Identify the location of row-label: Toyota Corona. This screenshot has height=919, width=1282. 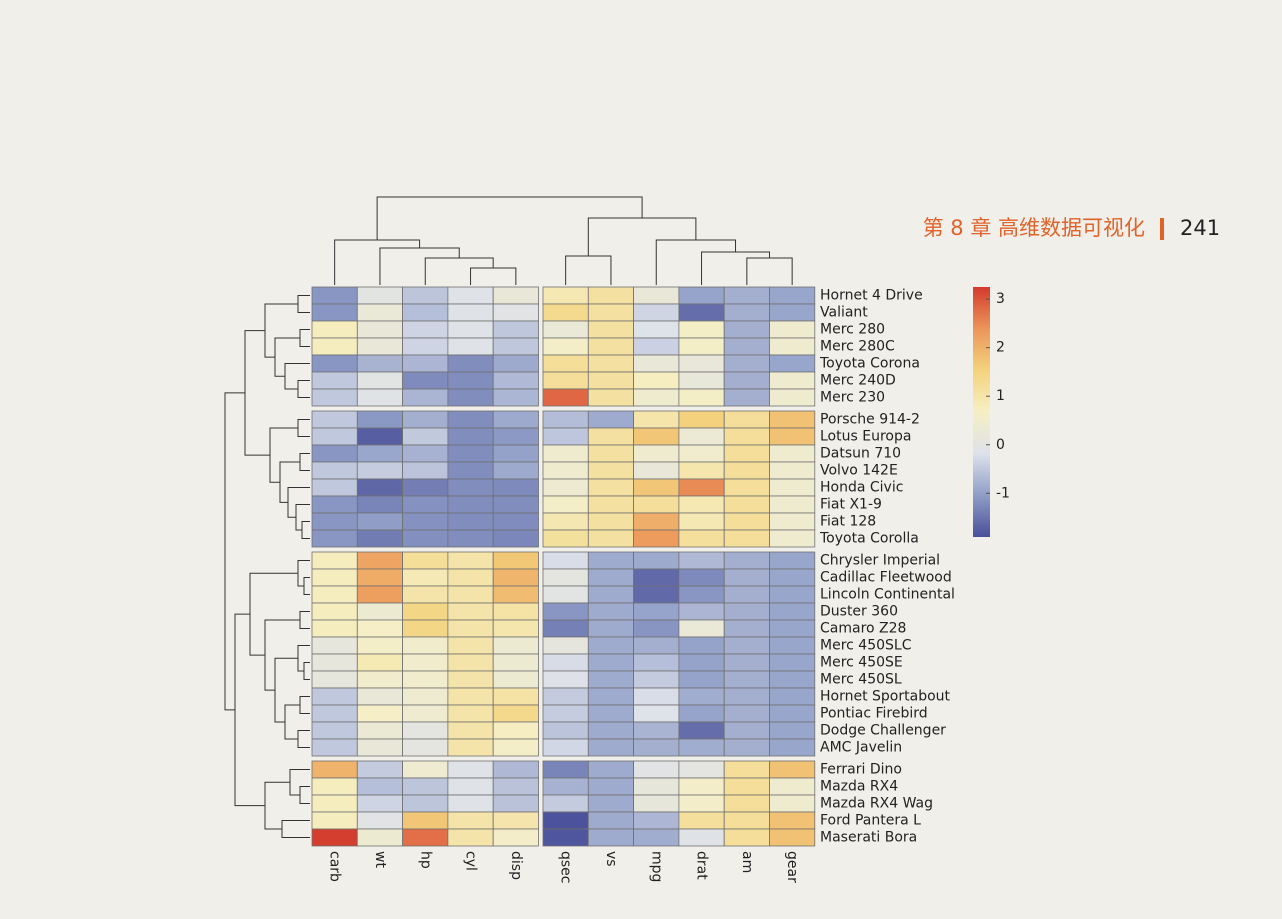
(869, 364).